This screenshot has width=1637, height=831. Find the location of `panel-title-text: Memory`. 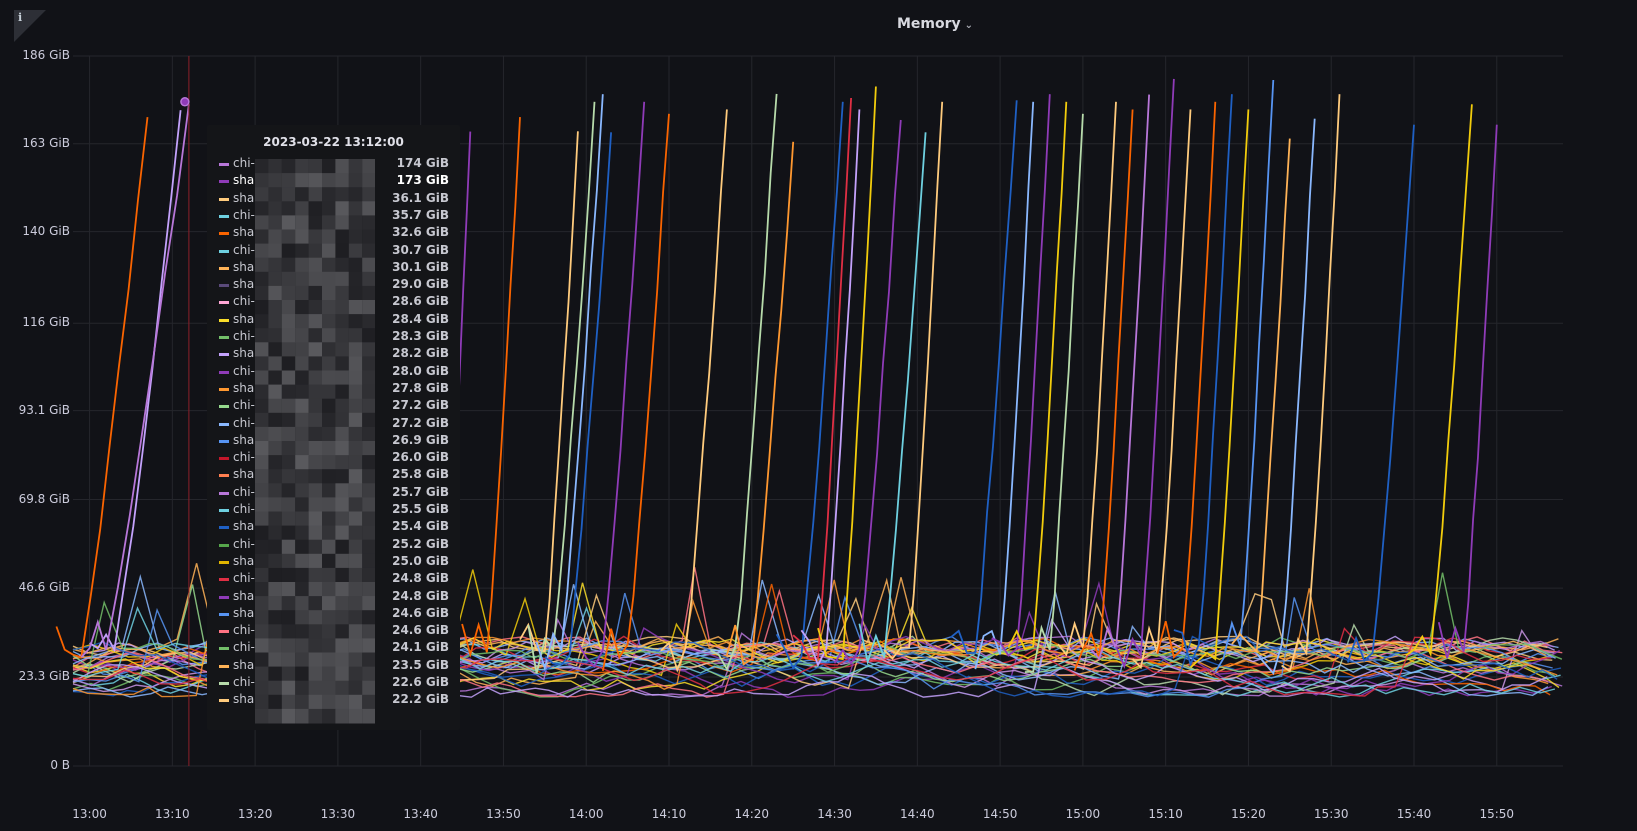

panel-title-text: Memory is located at coordinates (928, 24).